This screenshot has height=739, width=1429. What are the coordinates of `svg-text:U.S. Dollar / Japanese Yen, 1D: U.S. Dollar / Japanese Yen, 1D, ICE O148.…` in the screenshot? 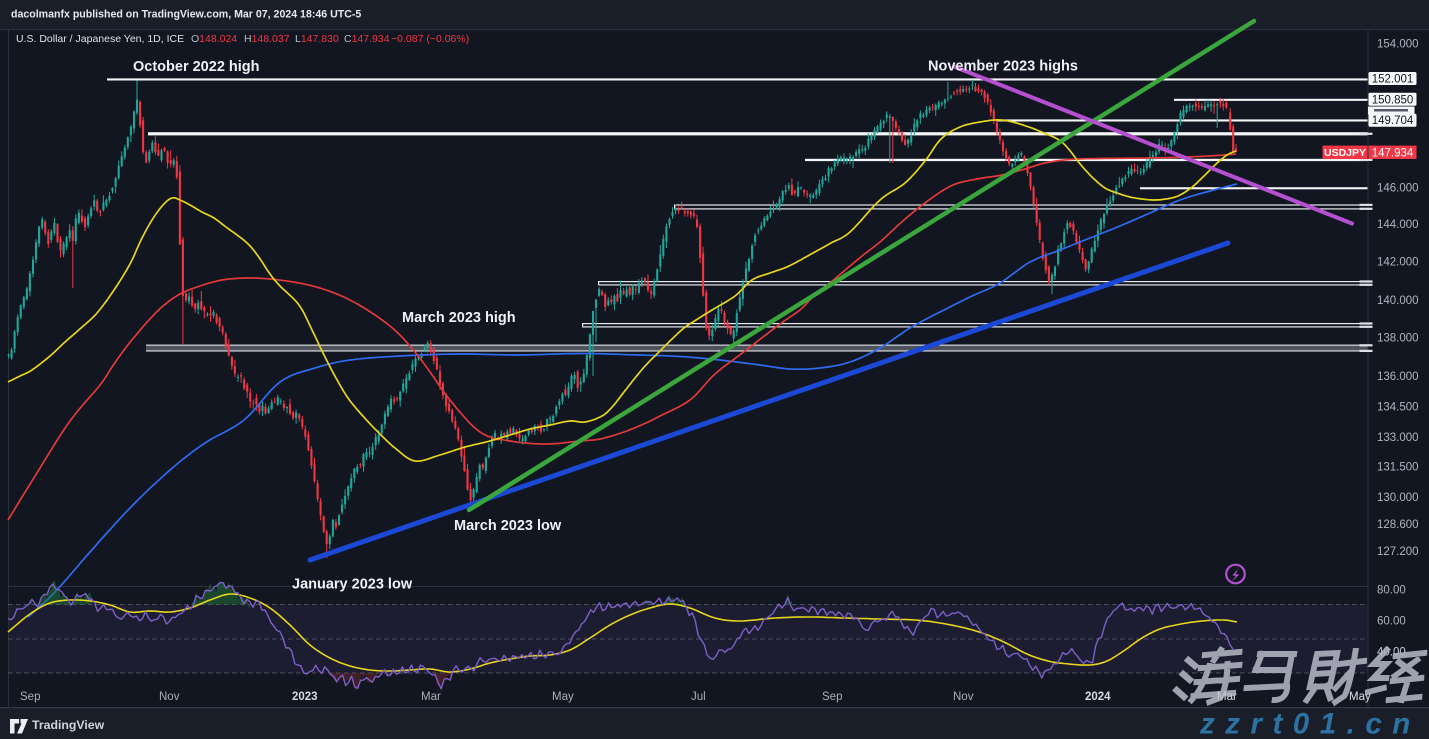 It's located at (242, 39).